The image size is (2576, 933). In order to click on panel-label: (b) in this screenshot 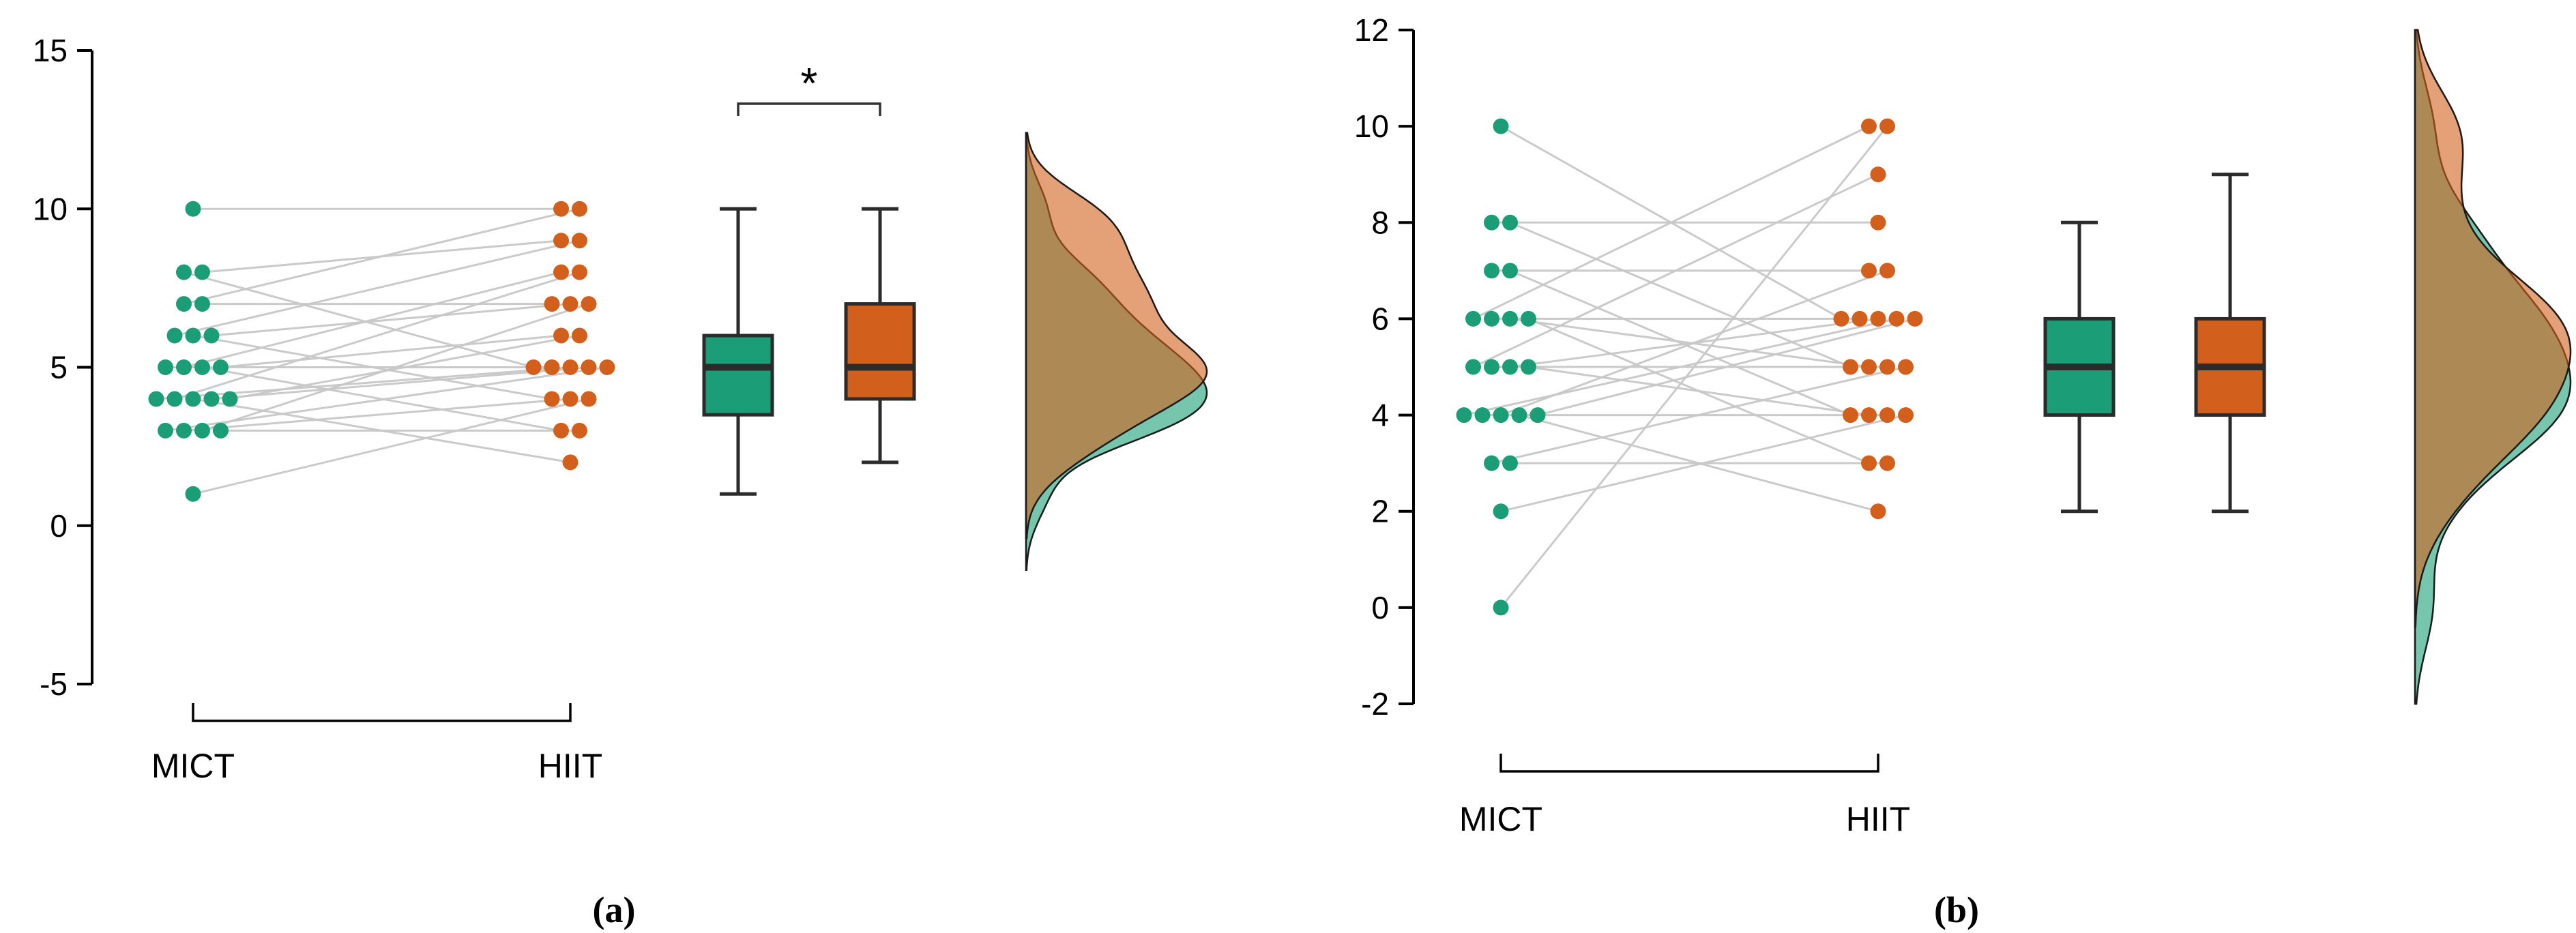, I will do `click(1956, 909)`.